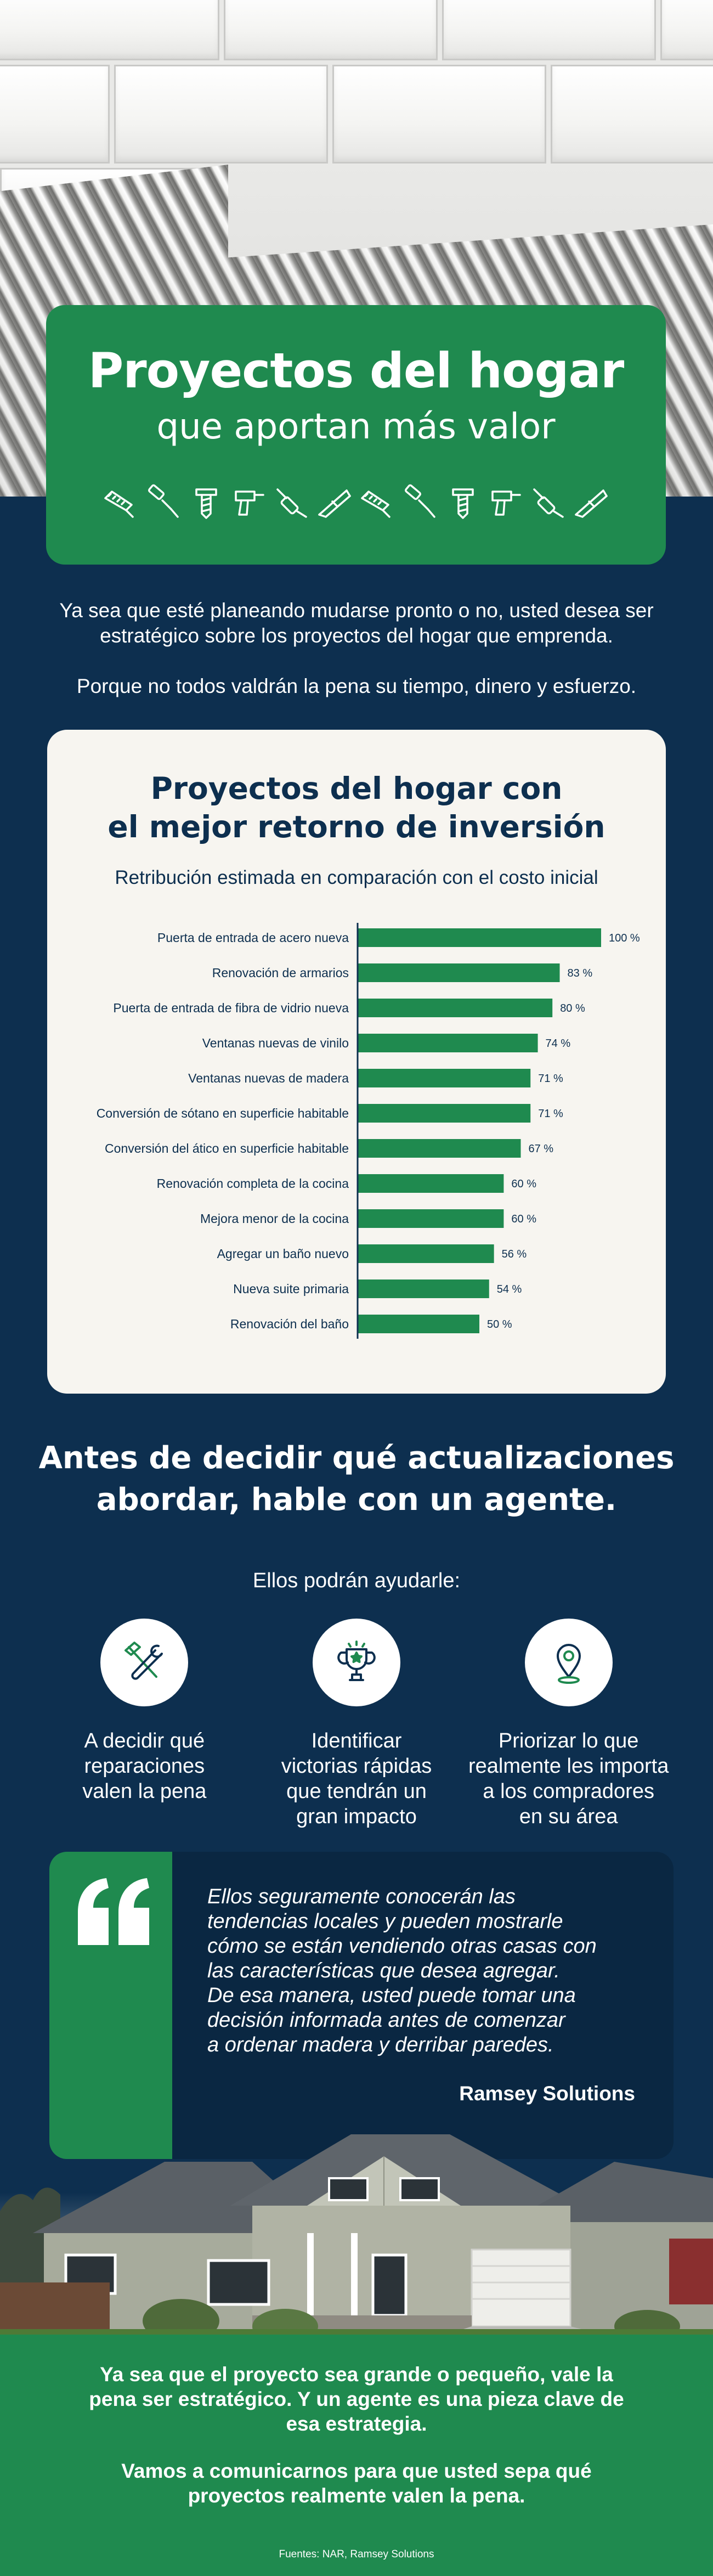 The width and height of the screenshot is (713, 2576). I want to click on location-pin-icon, so click(568, 1664).